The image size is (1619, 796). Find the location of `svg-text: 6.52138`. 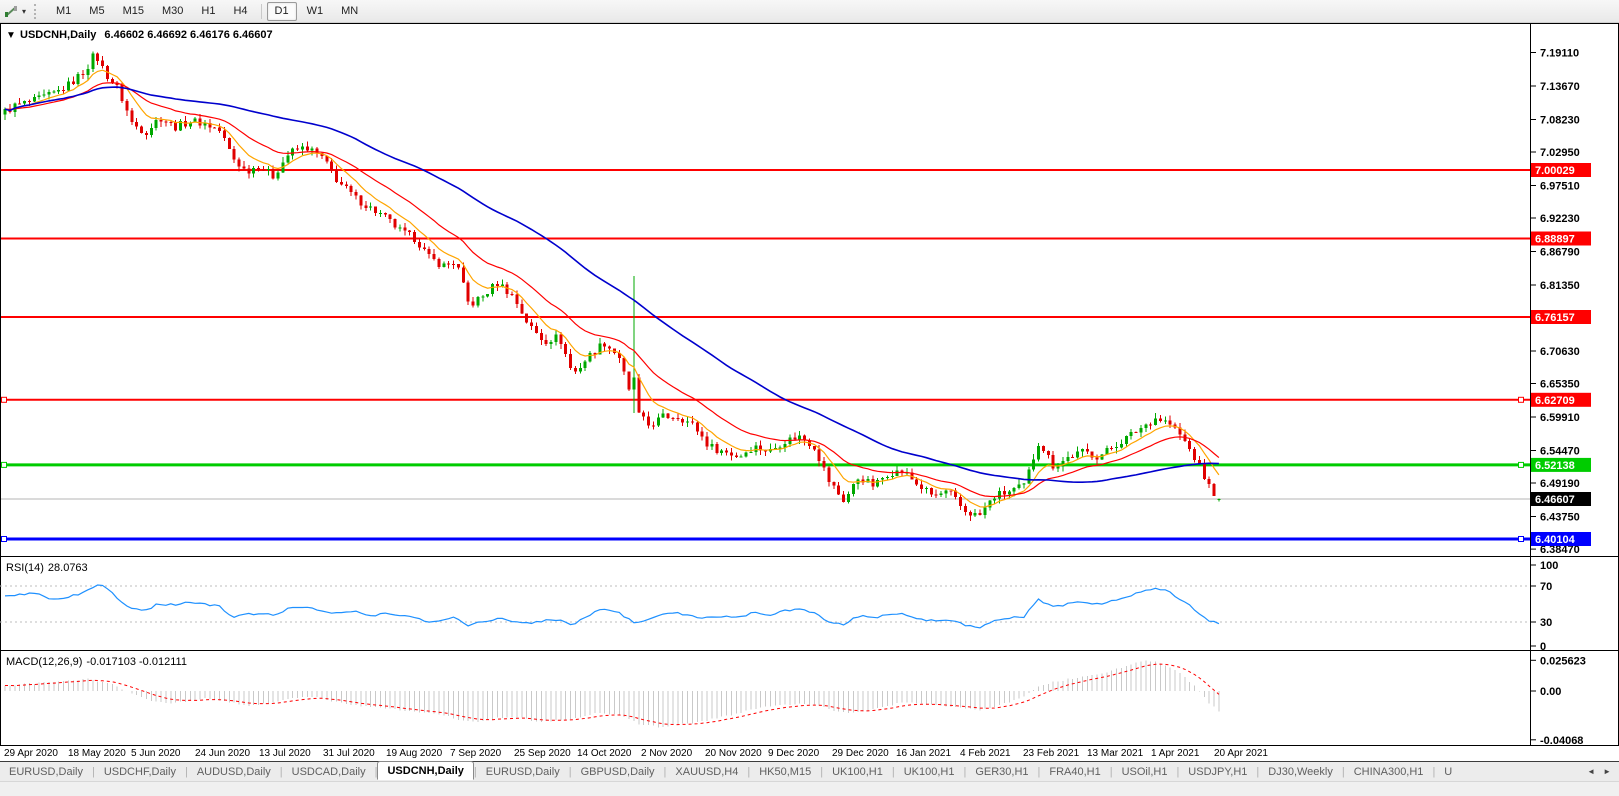

svg-text: 6.52138 is located at coordinates (1555, 466).